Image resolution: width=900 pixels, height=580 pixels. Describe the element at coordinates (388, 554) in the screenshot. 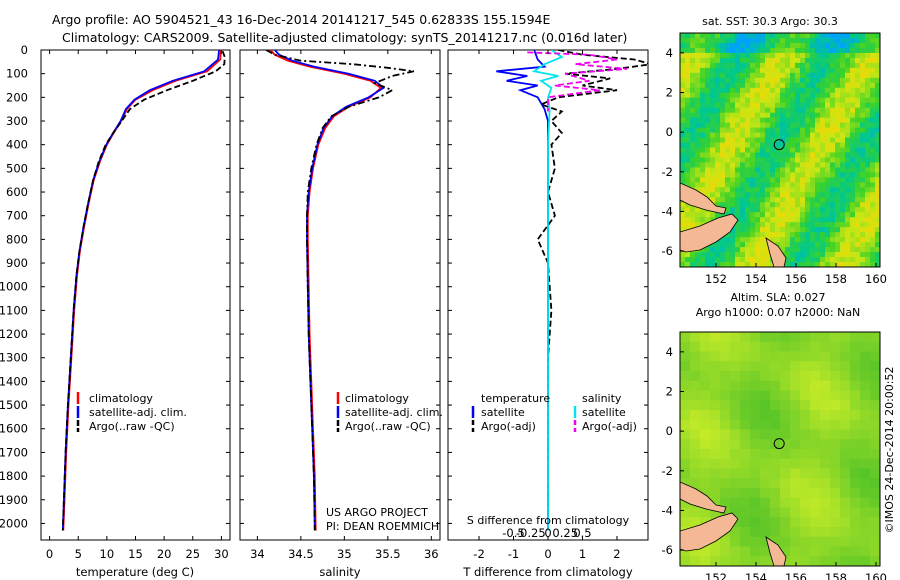

I see `salinity-xtick-label: 35.5` at that location.